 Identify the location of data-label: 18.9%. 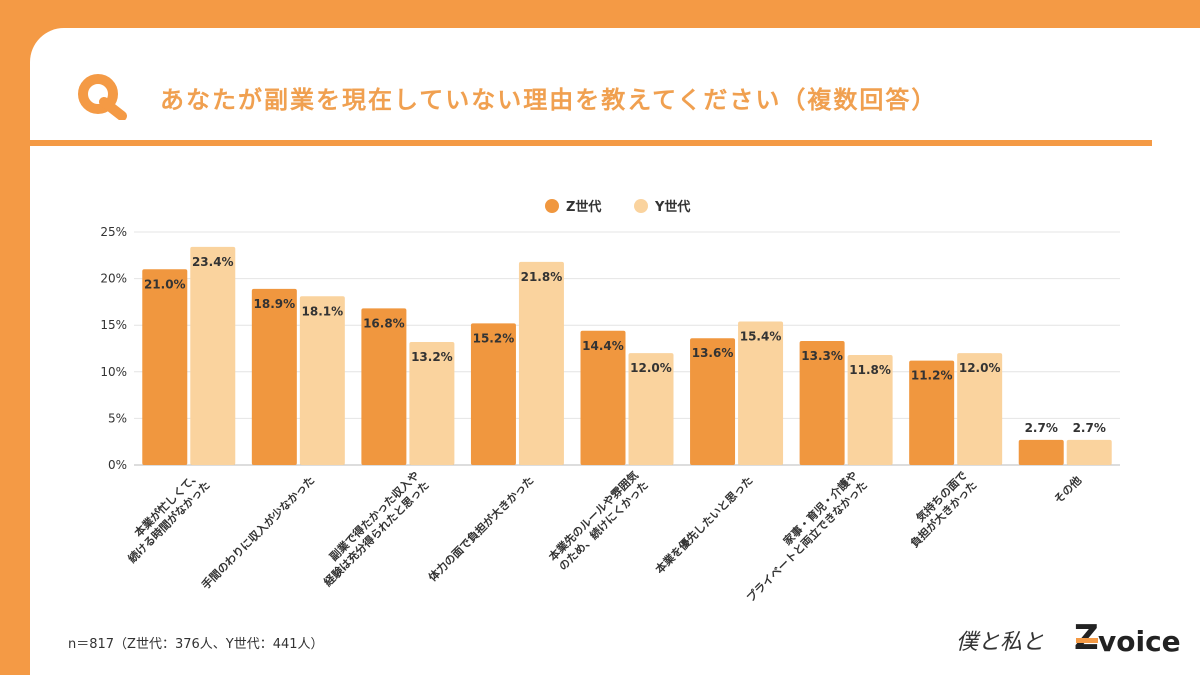
(275, 304).